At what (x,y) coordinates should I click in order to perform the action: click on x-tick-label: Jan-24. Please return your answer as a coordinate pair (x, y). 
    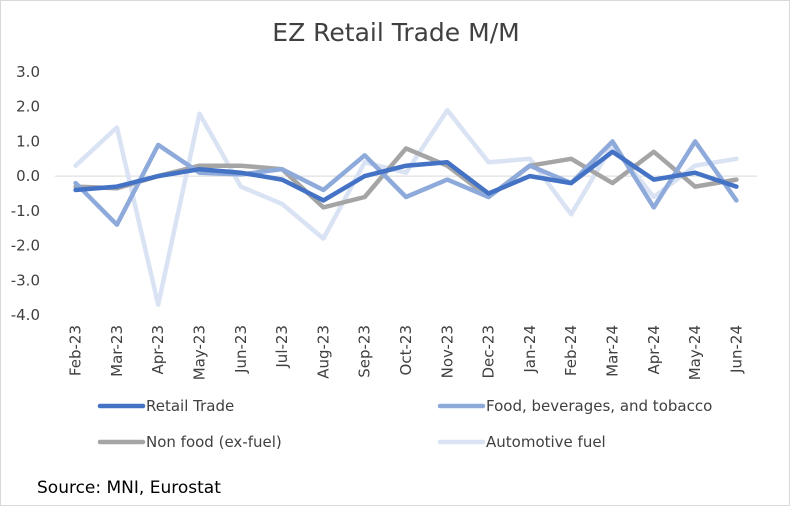
    Looking at the image, I should click on (530, 349).